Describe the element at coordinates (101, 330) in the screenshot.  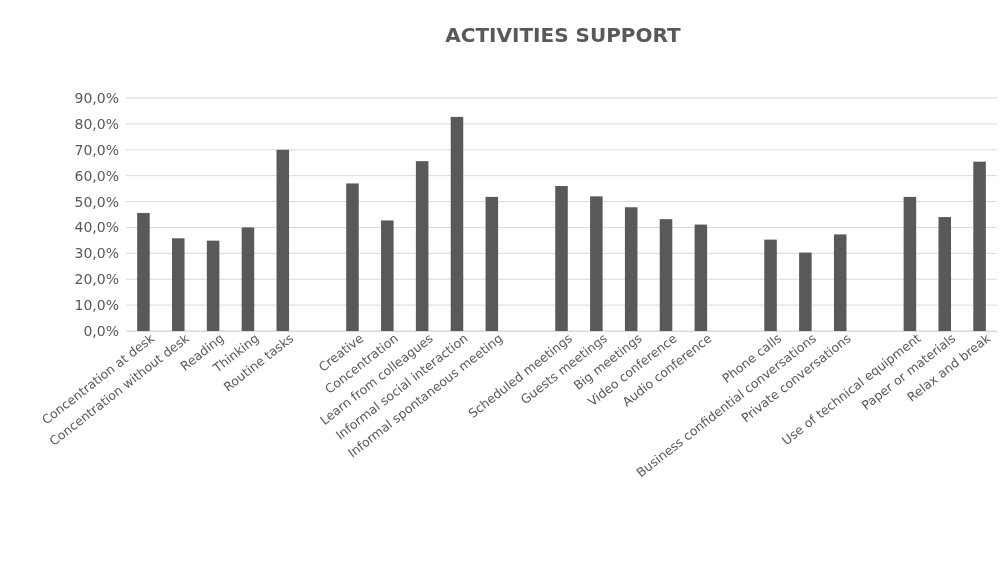
I see `y-tick-label: 0,0%` at that location.